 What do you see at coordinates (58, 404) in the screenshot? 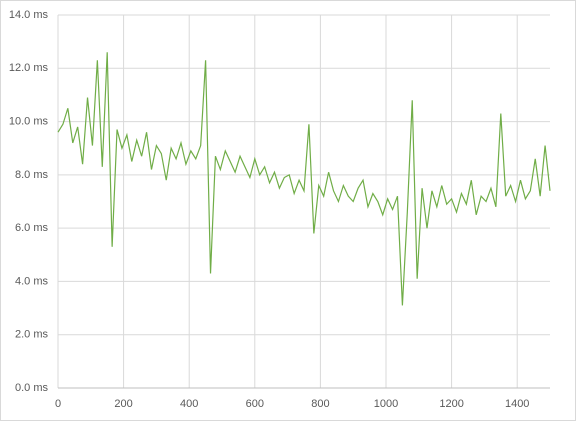
I see `x-tick-label: 0` at bounding box center [58, 404].